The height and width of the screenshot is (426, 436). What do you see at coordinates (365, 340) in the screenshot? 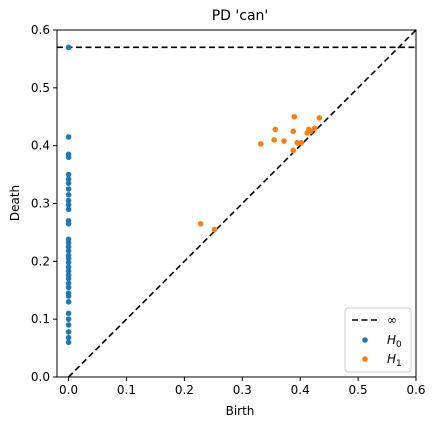
I see `legend-h0-marker` at bounding box center [365, 340].